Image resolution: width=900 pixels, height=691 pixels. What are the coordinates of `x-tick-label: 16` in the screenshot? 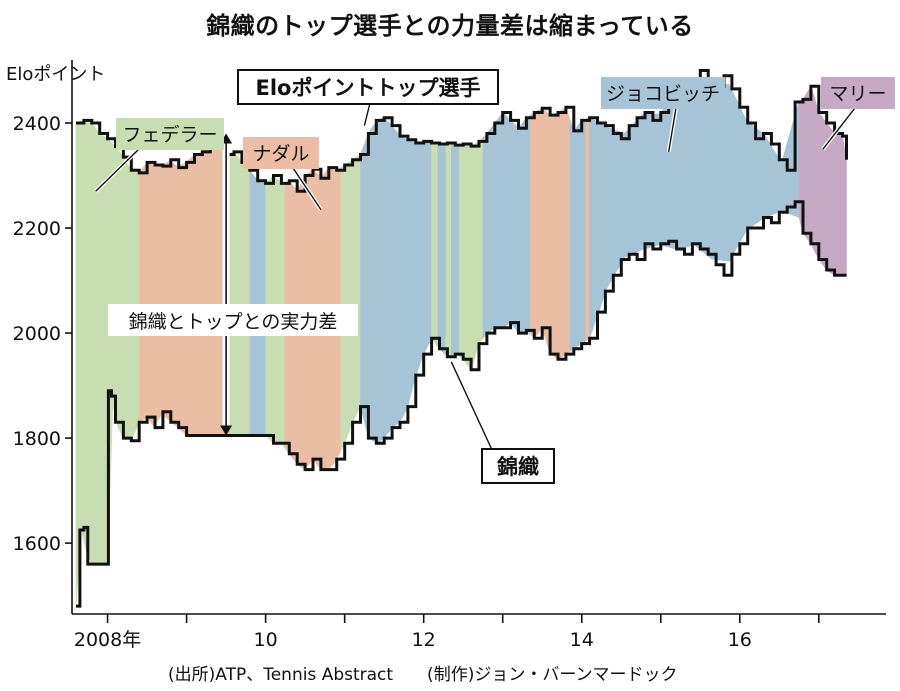 It's located at (740, 640).